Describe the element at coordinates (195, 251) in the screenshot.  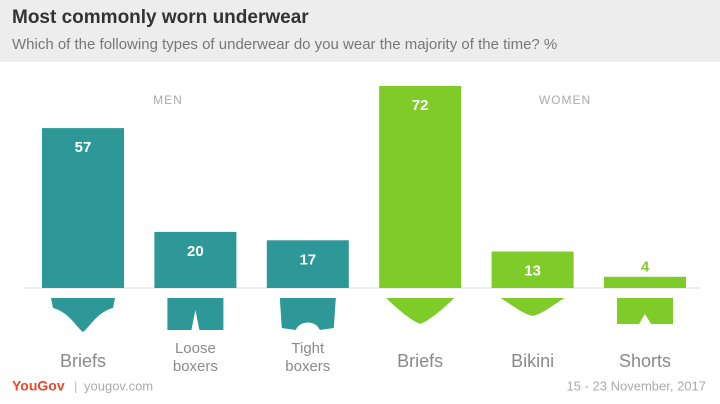
I see `value-label: 20` at that location.